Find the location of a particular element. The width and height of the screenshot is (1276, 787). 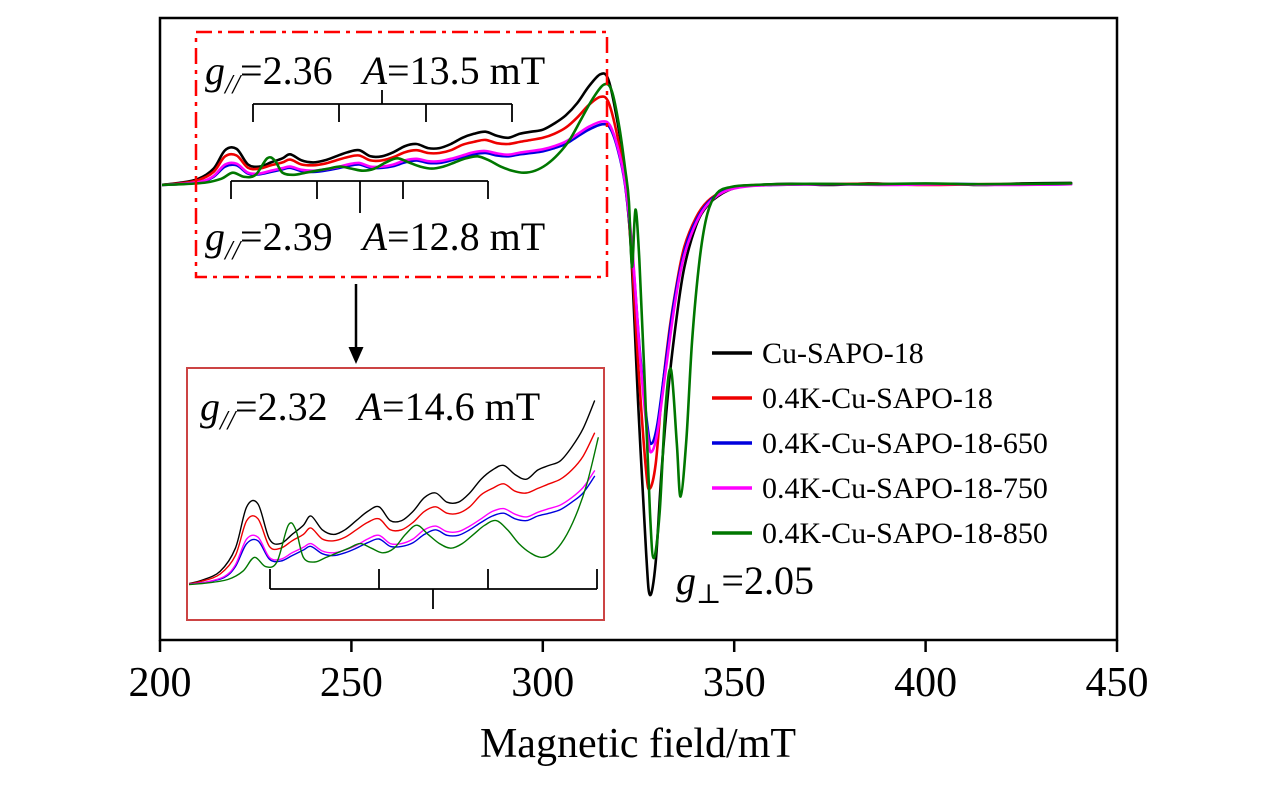

annotation-g-parallel-2-36: g//=2.36 A=13.5 mT is located at coordinates (375, 73).